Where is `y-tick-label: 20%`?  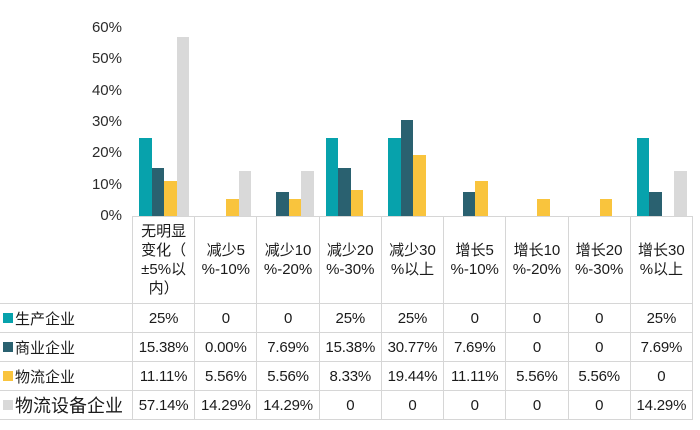
y-tick-label: 20% is located at coordinates (106, 153).